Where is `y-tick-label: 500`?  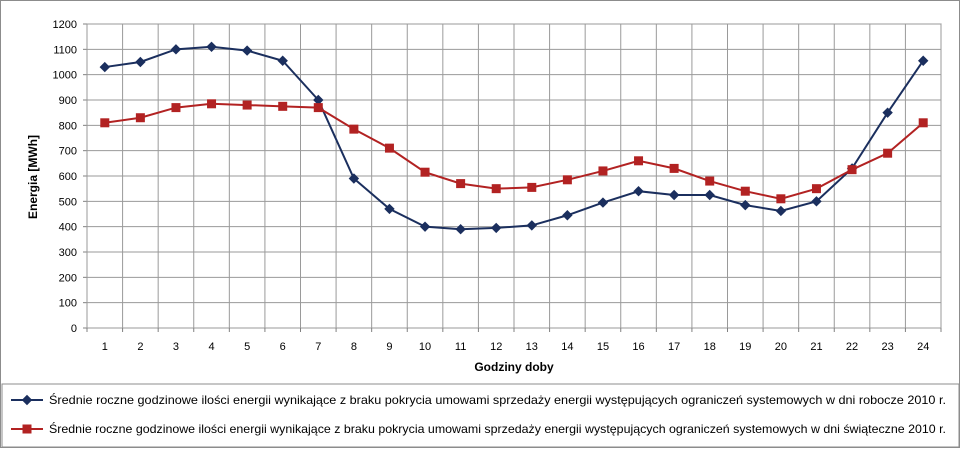 y-tick-label: 500 is located at coordinates (68, 202).